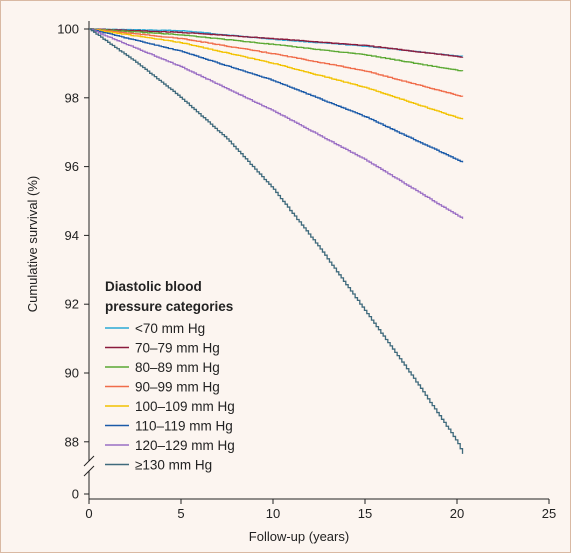  Describe the element at coordinates (72, 373) in the screenshot. I see `y-tick-label: 90` at that location.